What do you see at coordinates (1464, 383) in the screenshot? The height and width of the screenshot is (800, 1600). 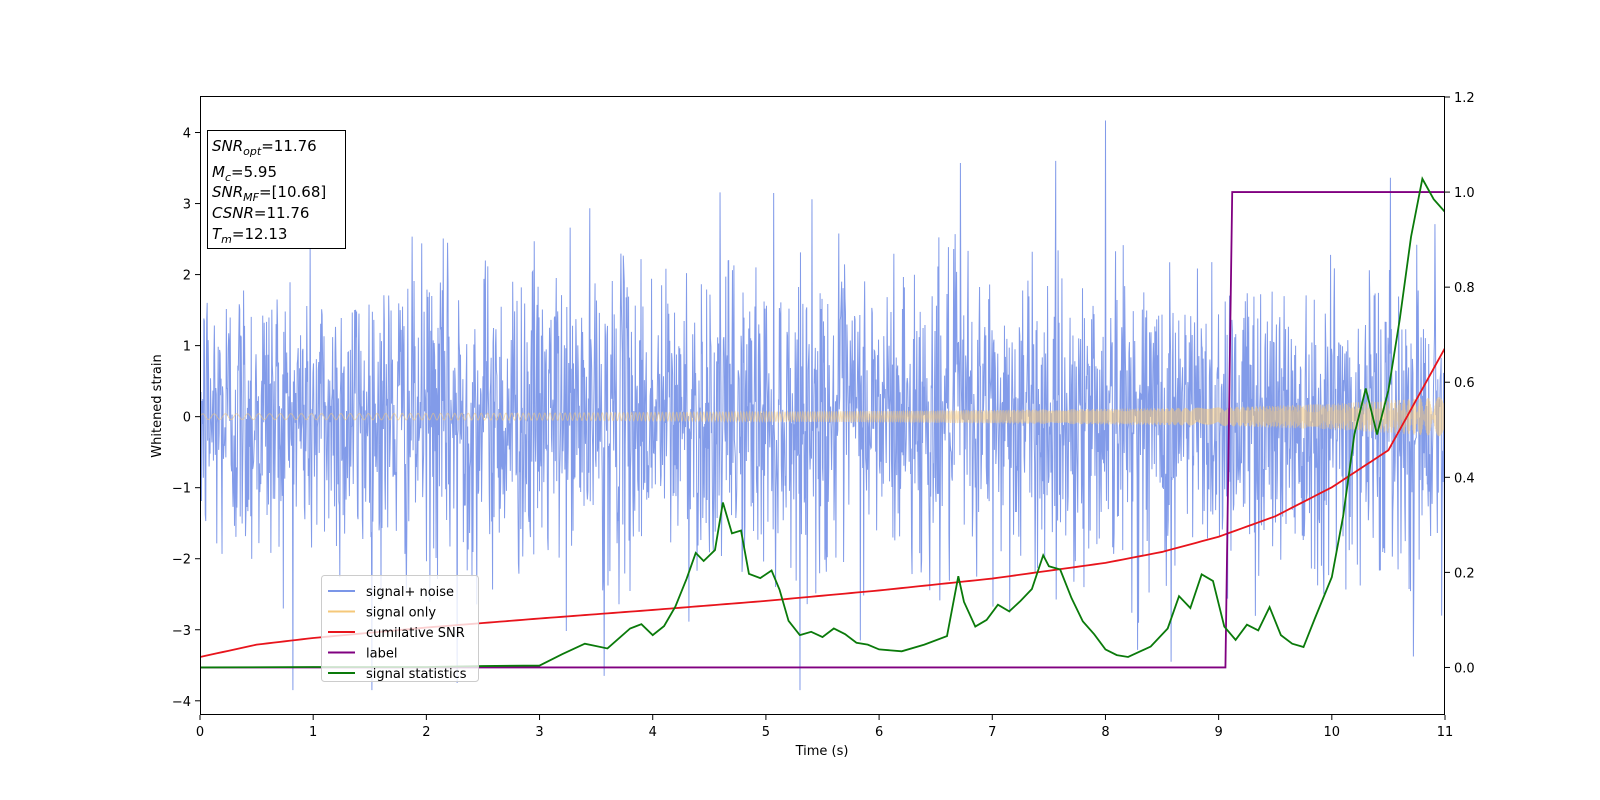 I see `y-right-tick-label: 0.6` at bounding box center [1464, 383].